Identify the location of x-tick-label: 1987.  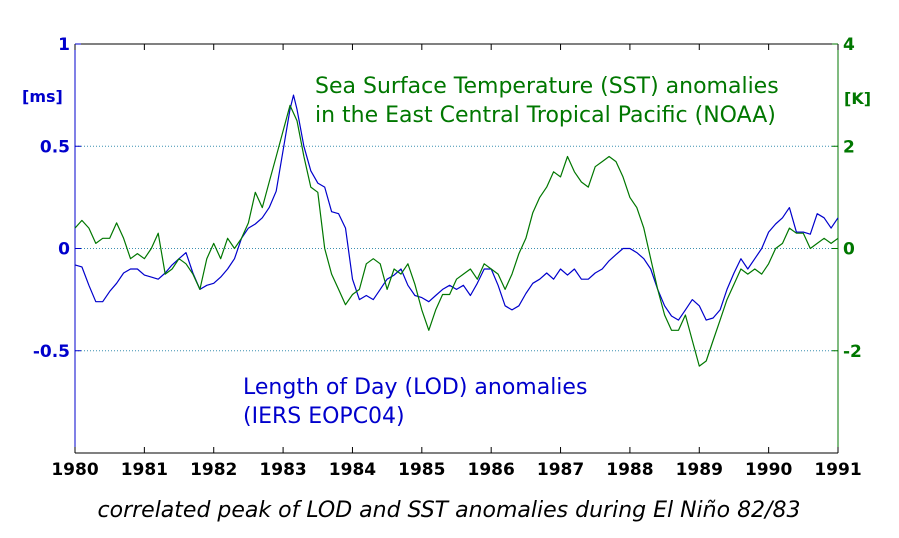
(560, 470).